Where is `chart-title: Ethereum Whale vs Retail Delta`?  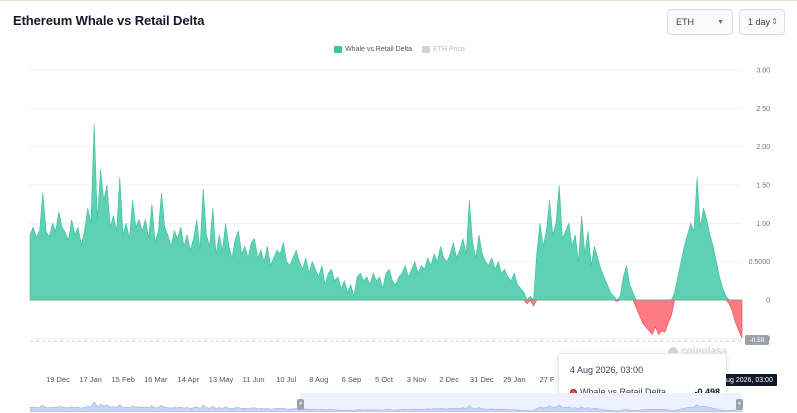 chart-title: Ethereum Whale vs Retail Delta is located at coordinates (109, 20).